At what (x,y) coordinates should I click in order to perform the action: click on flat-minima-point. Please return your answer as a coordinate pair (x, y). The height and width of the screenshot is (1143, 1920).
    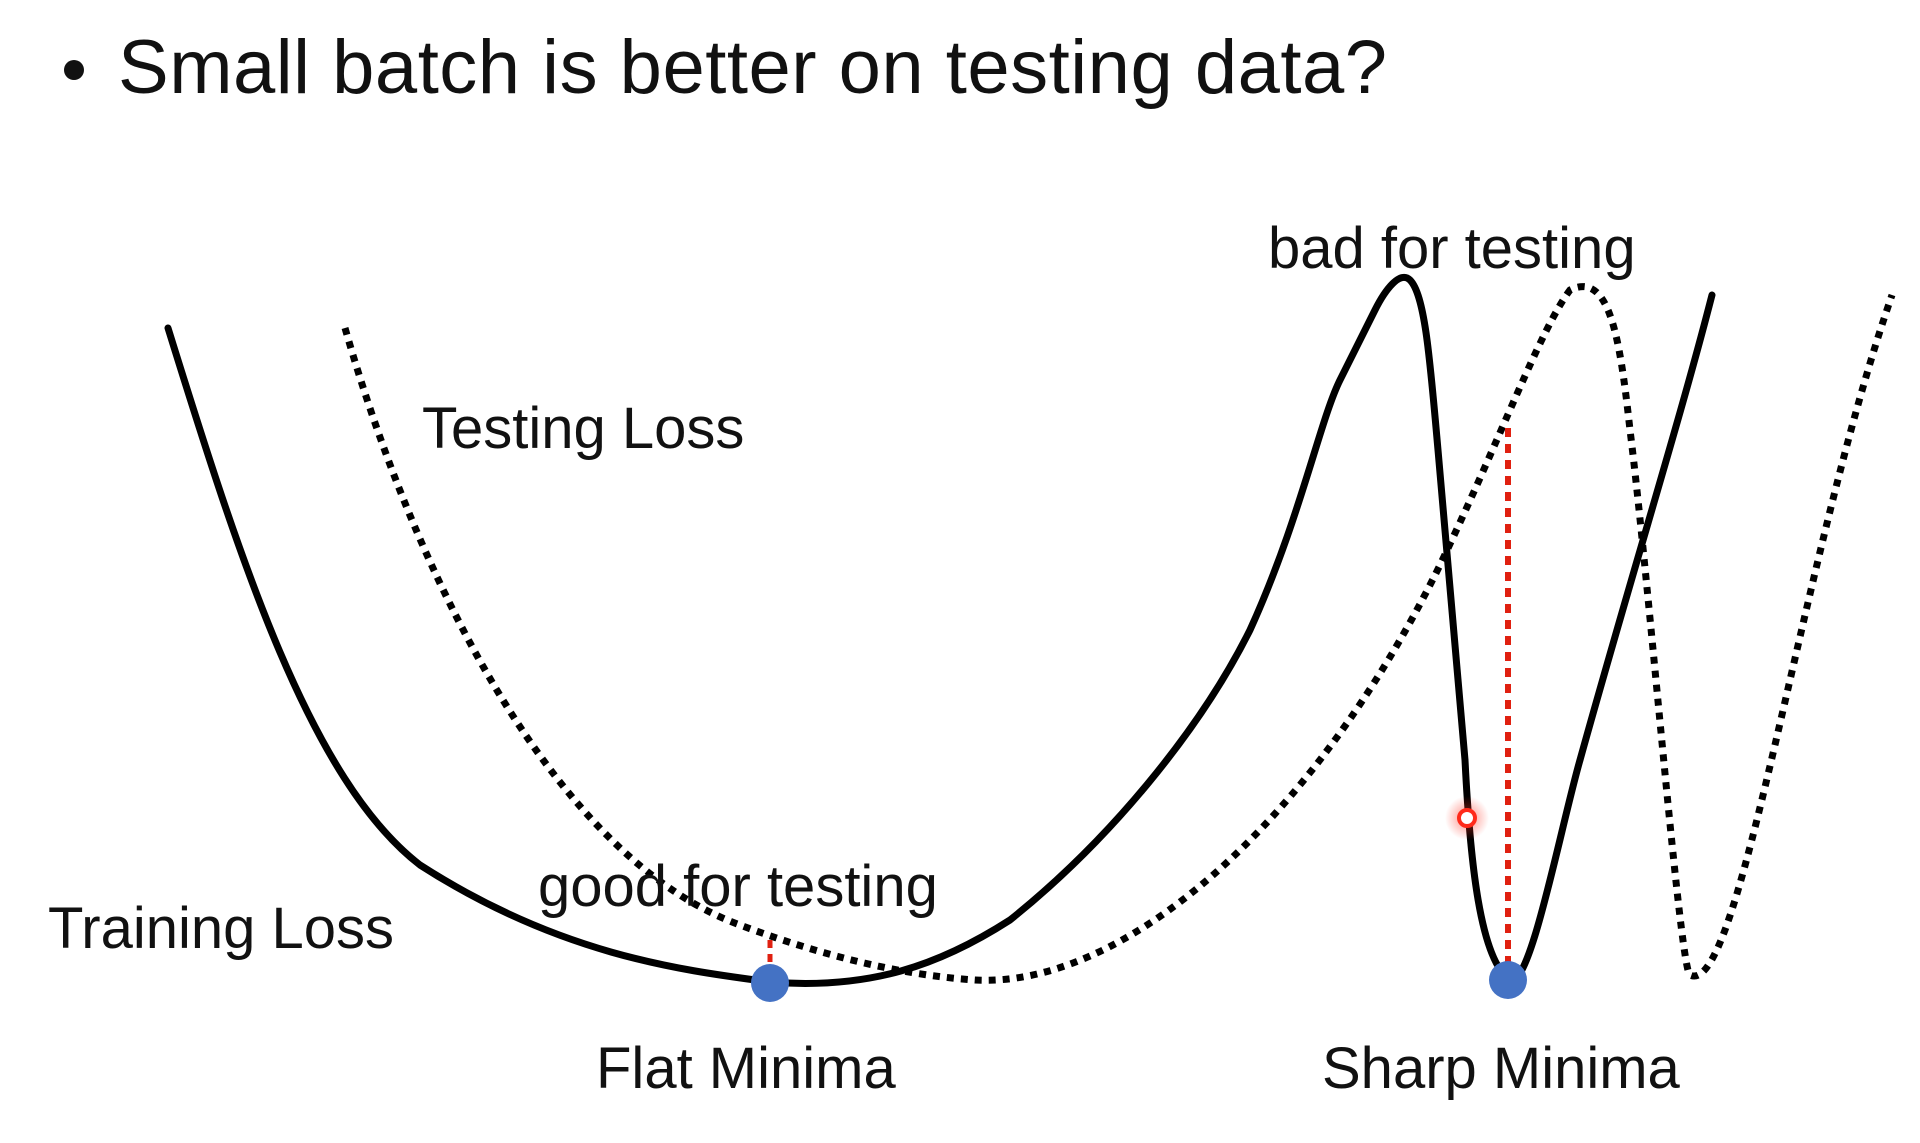
    Looking at the image, I should click on (770, 983).